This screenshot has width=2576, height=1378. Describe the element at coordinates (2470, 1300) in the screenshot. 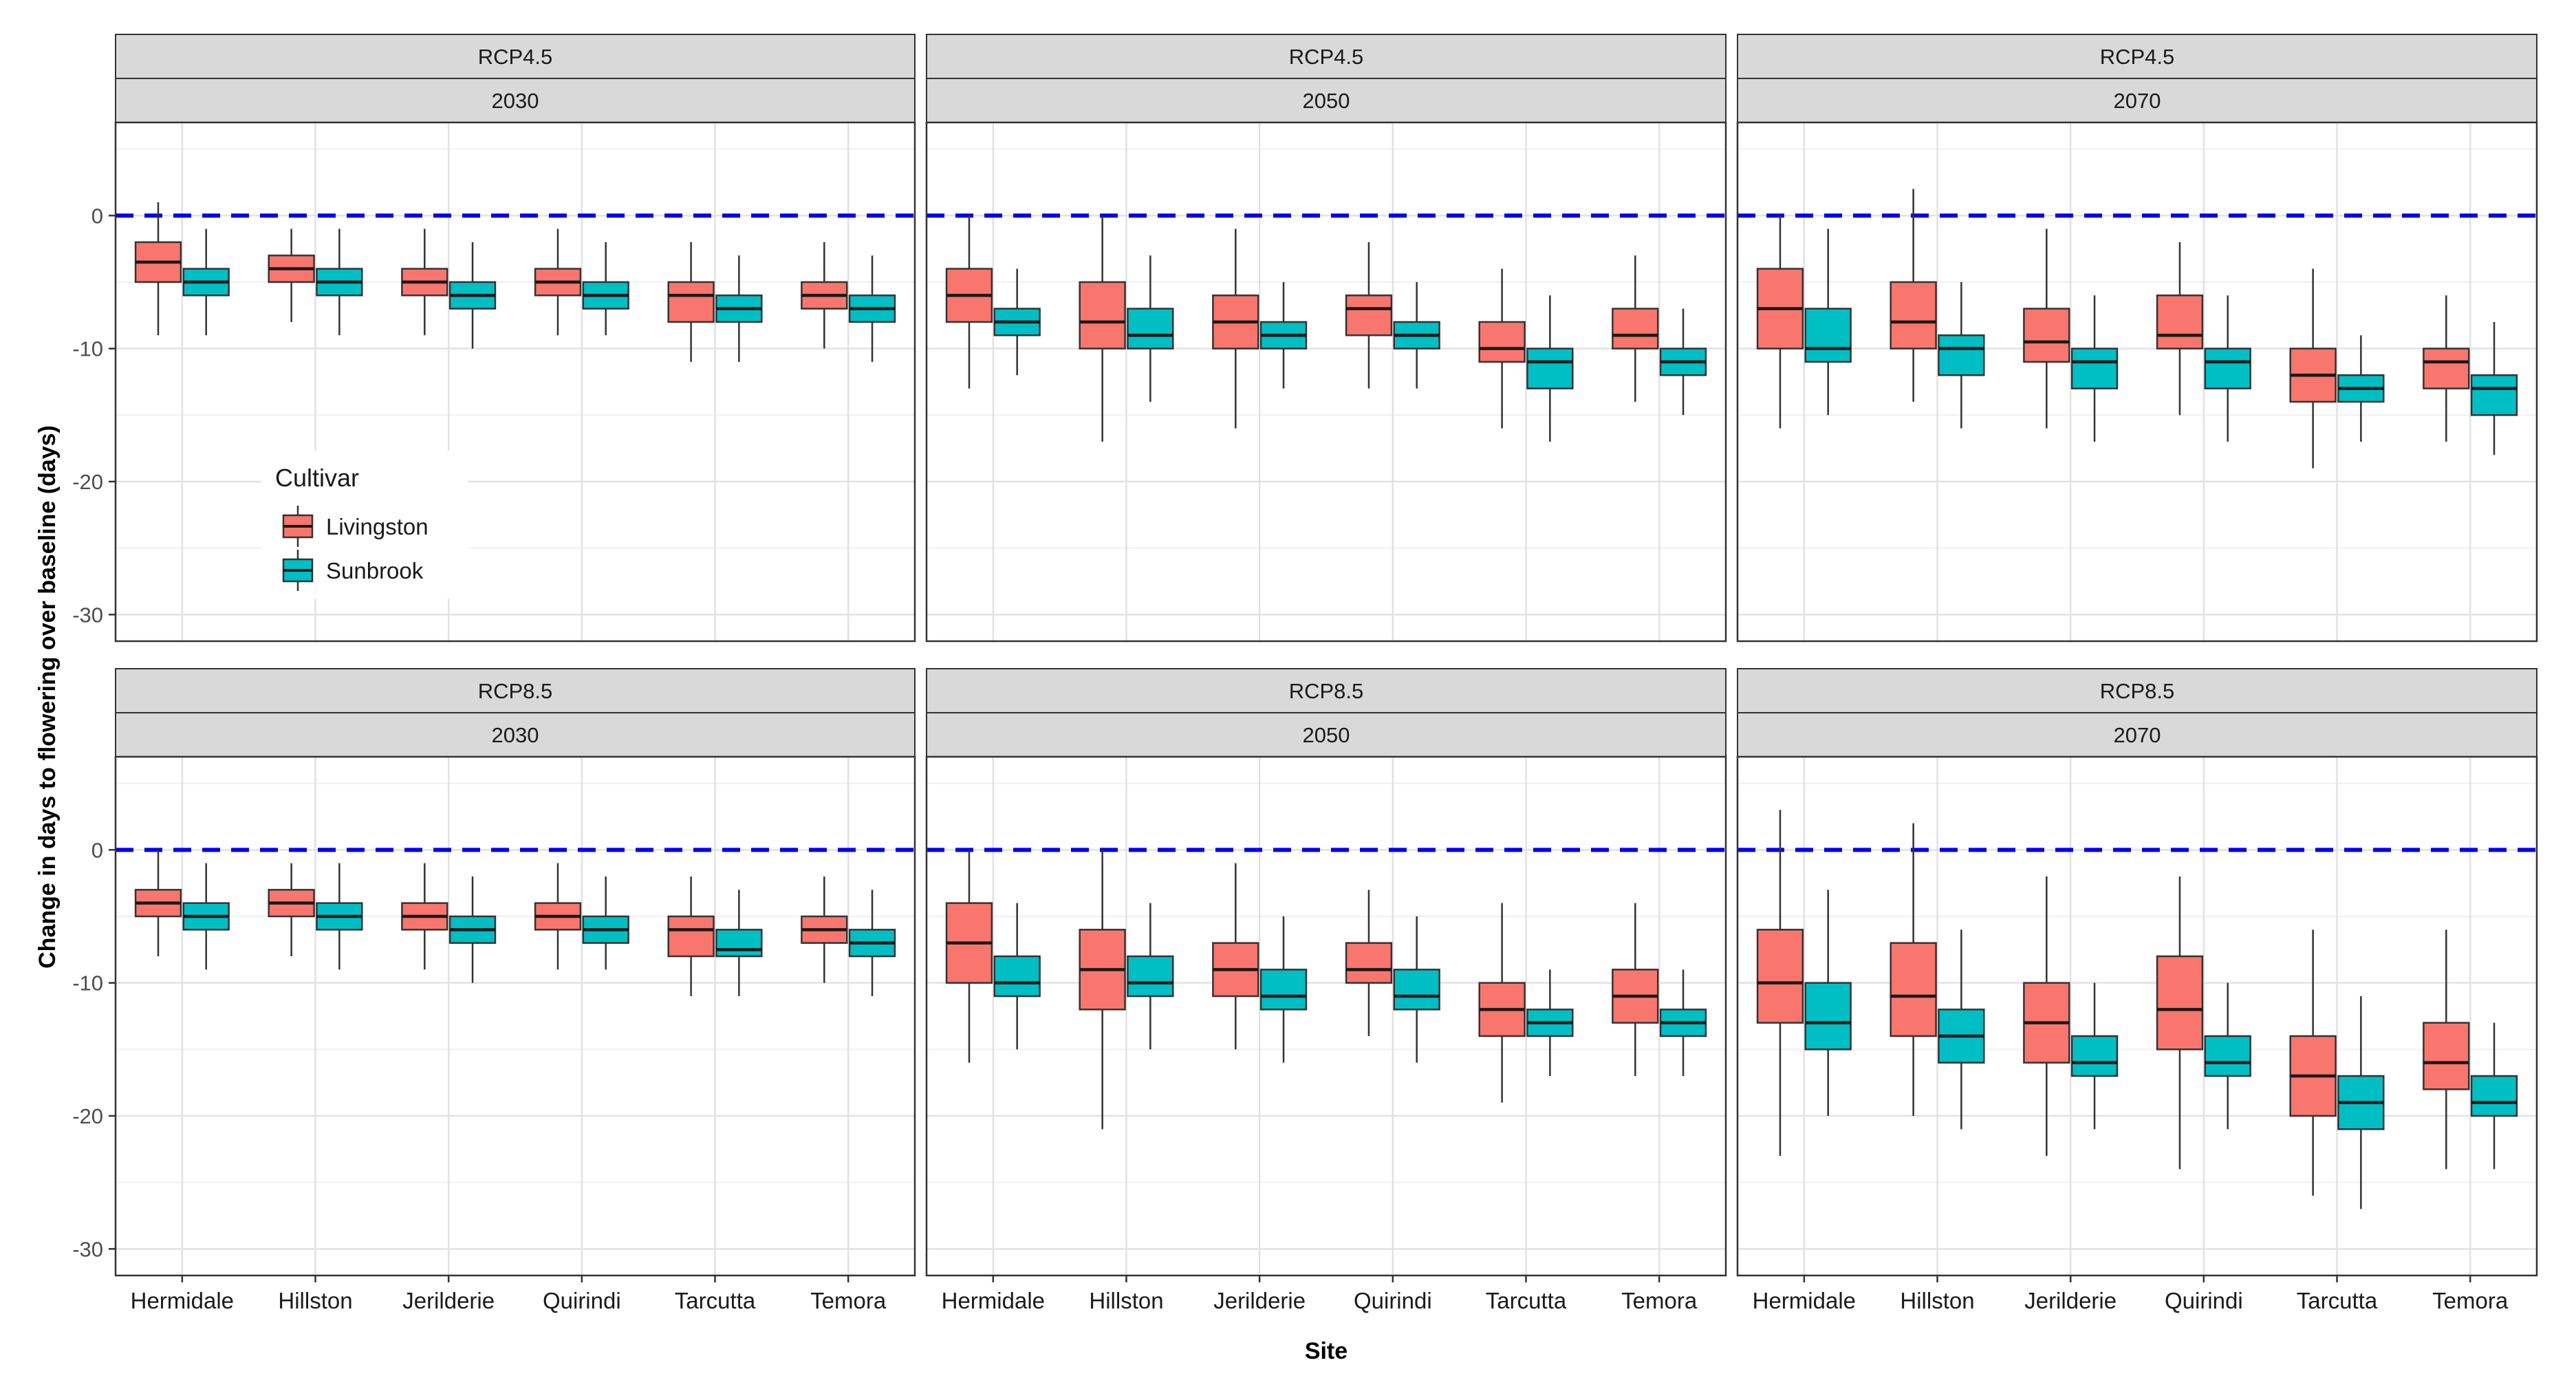

I see `x-tick-label-temora: Temora` at that location.